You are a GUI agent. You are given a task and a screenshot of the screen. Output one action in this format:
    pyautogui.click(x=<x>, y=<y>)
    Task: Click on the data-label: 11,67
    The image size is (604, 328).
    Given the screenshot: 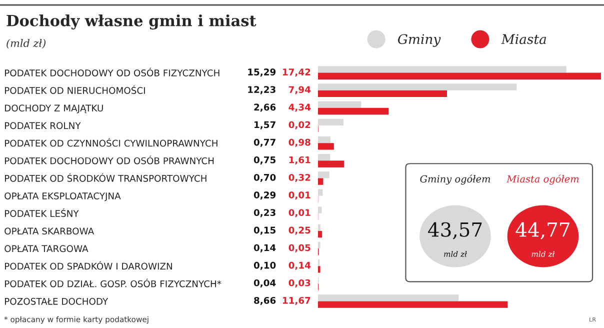 What is the action you would take?
    pyautogui.click(x=296, y=301)
    